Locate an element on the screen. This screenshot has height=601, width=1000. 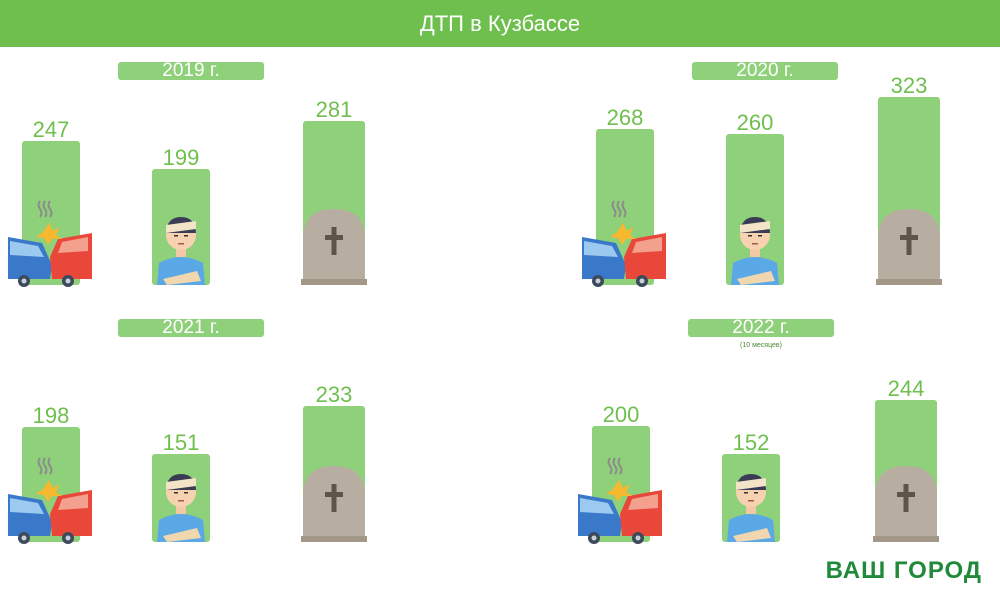
page-title: ДТП в Кузбассе is located at coordinates (500, 23).